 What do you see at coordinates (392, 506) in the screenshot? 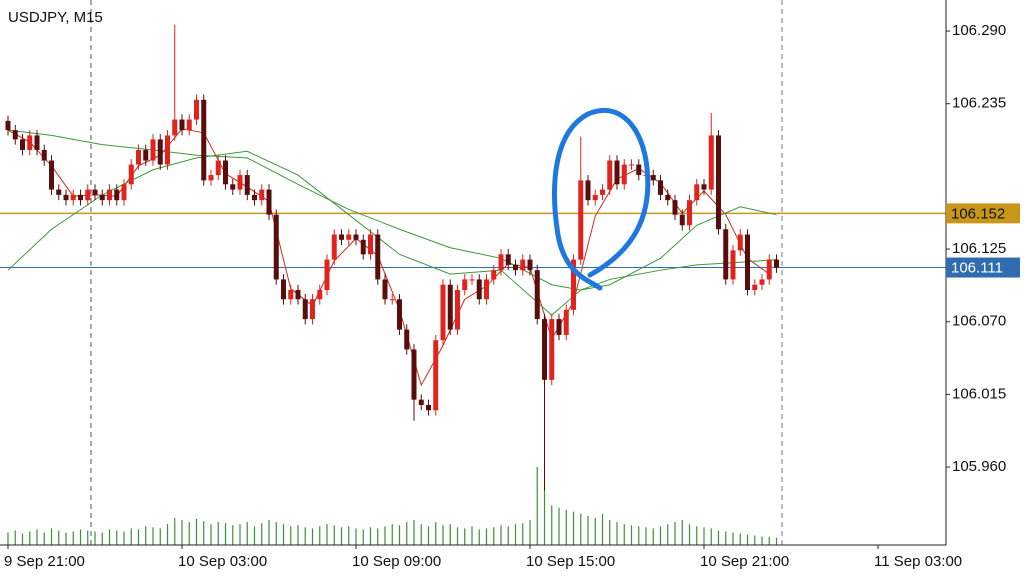
I see `volume-layer` at bounding box center [392, 506].